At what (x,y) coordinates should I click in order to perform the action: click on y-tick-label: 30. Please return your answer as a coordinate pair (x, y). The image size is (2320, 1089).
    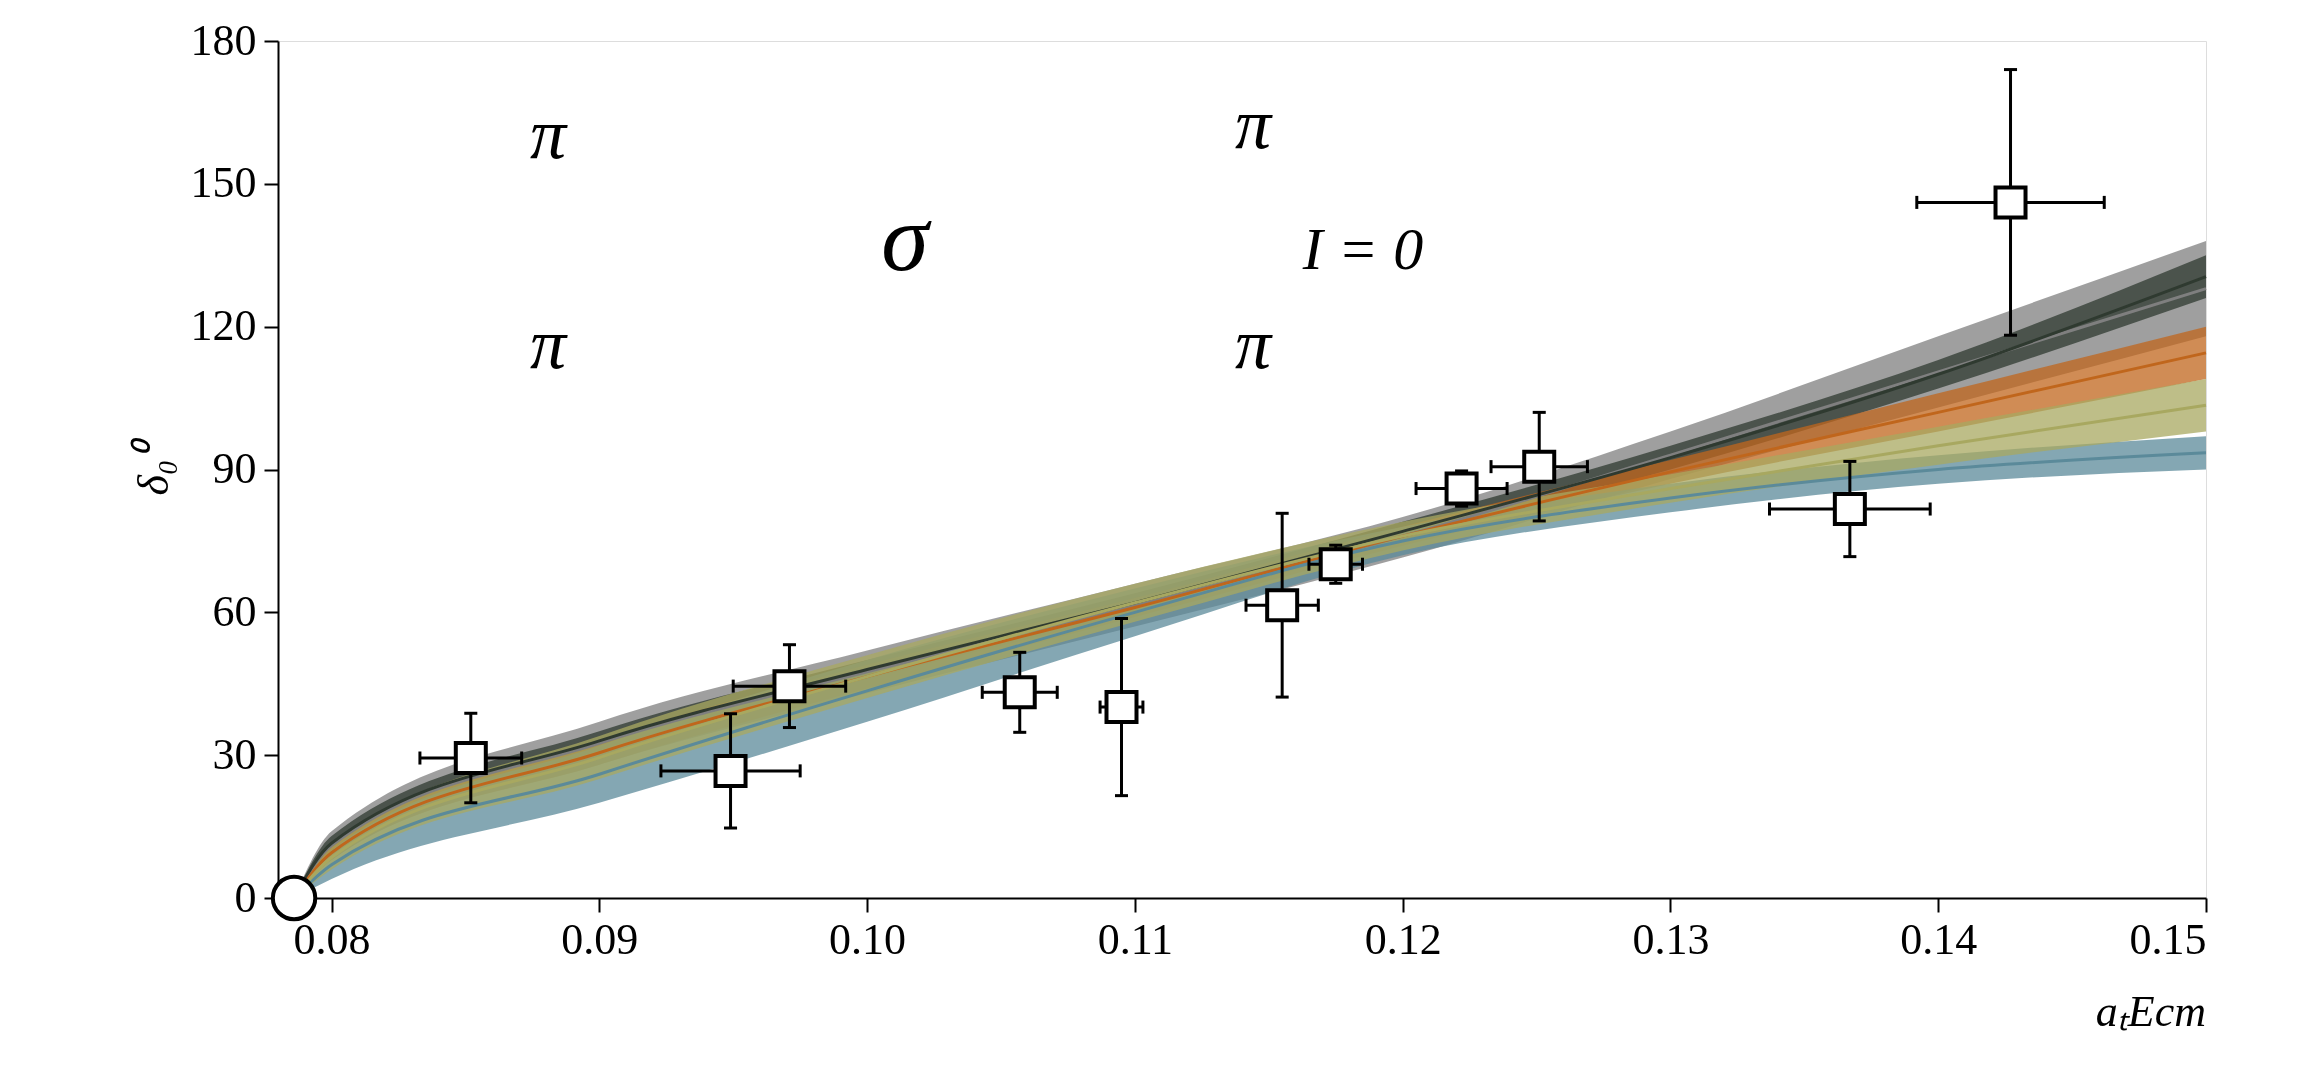
    Looking at the image, I should click on (234, 754).